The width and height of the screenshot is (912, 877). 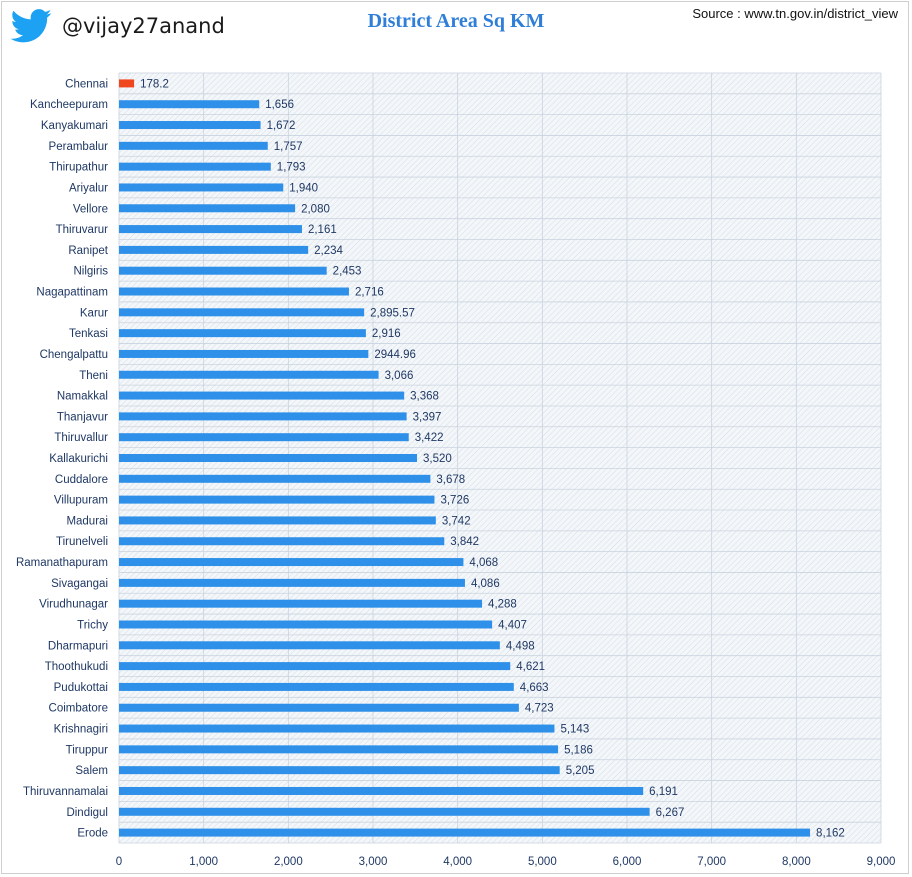 I want to click on data-label: 4,723, so click(x=539, y=709).